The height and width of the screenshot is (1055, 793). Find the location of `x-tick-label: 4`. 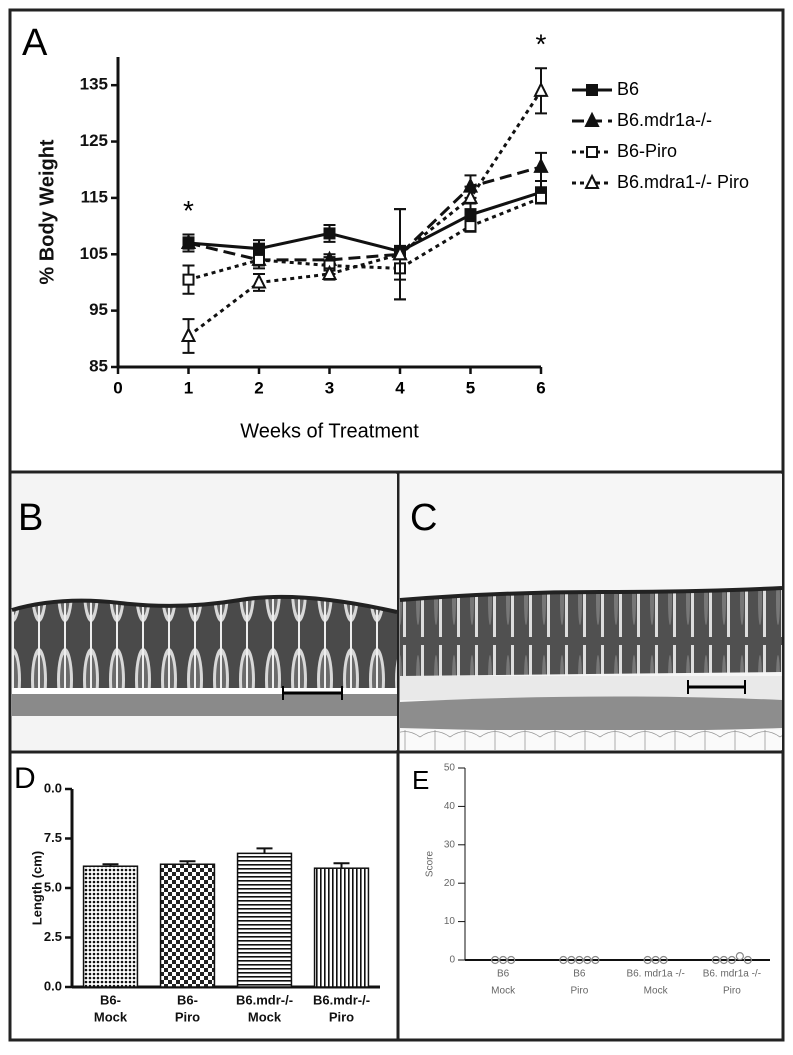

x-tick-label: 4 is located at coordinates (400, 387).